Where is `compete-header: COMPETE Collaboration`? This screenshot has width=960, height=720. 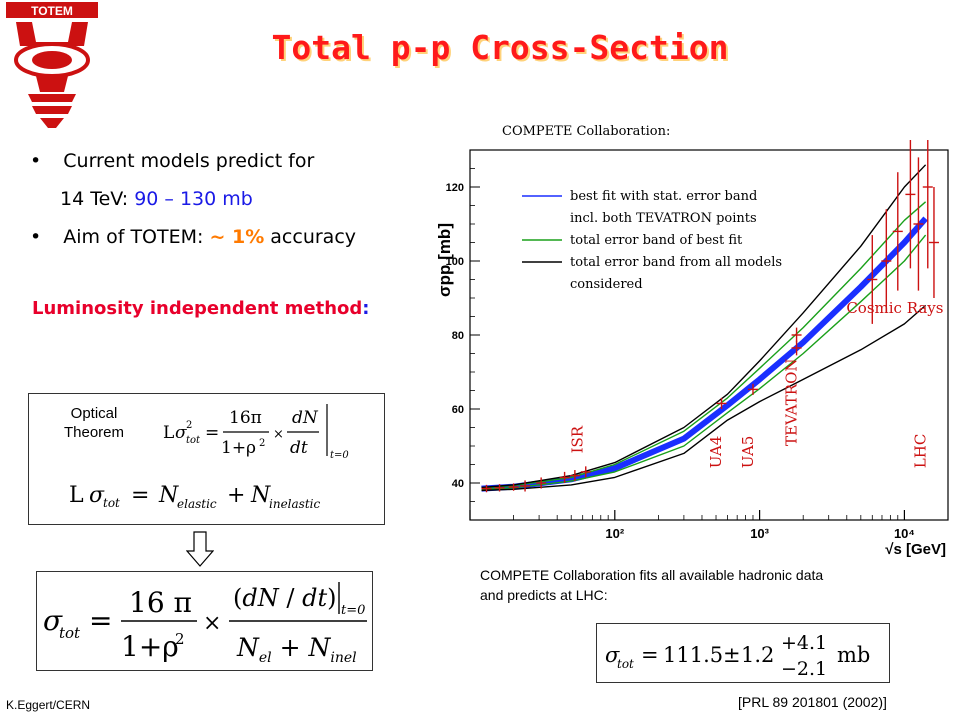
compete-header: COMPETE Collaboration is located at coordinates (584, 131).